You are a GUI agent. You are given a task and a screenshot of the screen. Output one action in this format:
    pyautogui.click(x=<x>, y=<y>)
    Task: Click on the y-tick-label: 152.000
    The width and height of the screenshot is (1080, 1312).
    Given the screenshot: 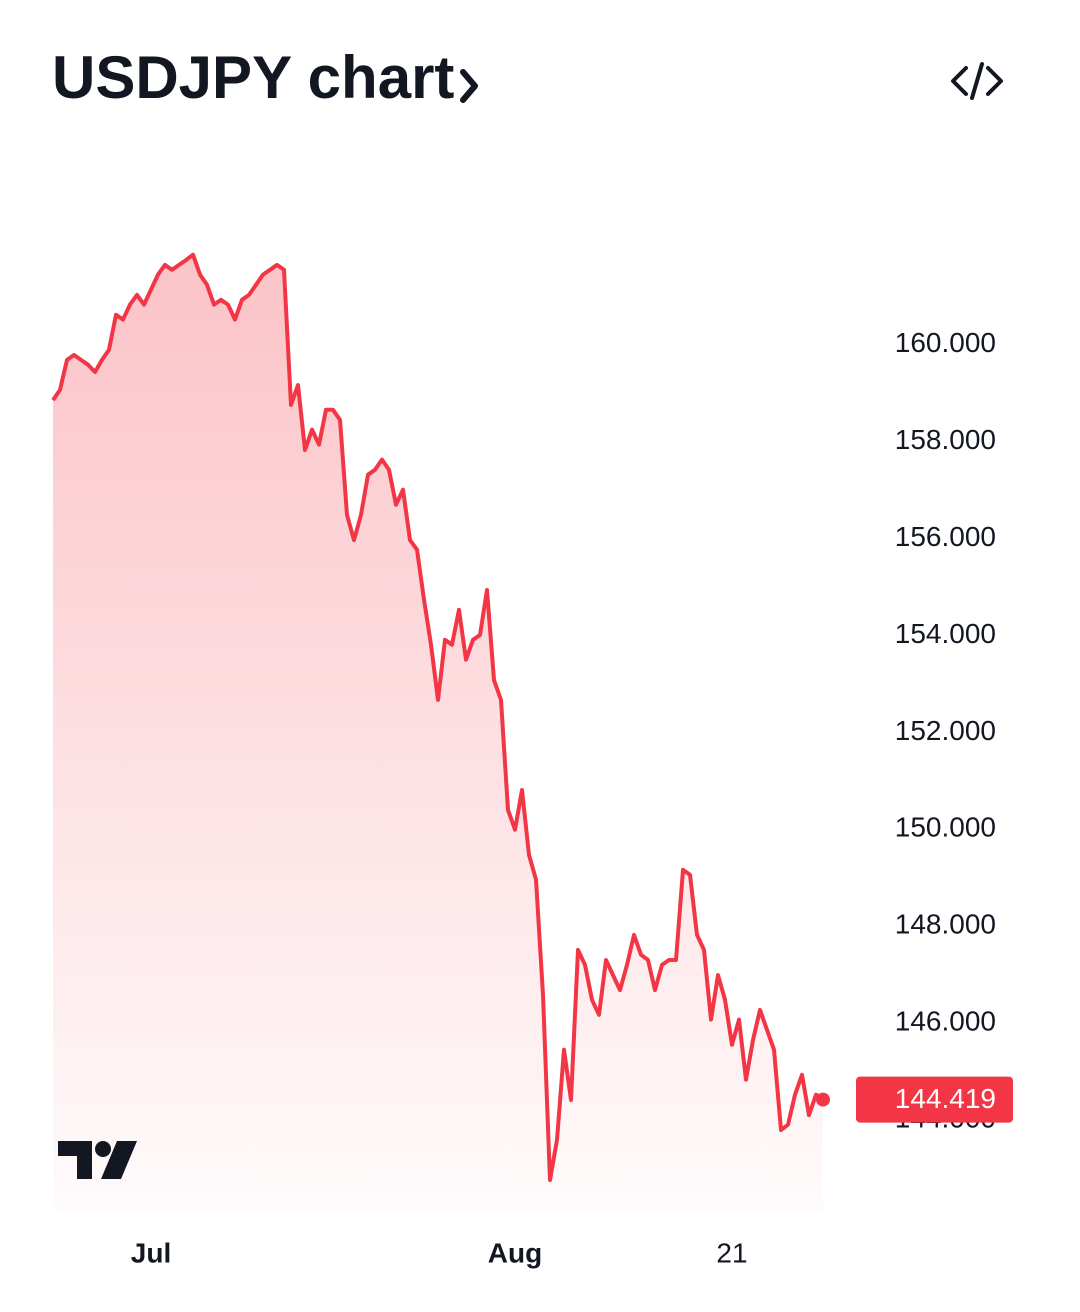 What is the action you would take?
    pyautogui.click(x=945, y=730)
    